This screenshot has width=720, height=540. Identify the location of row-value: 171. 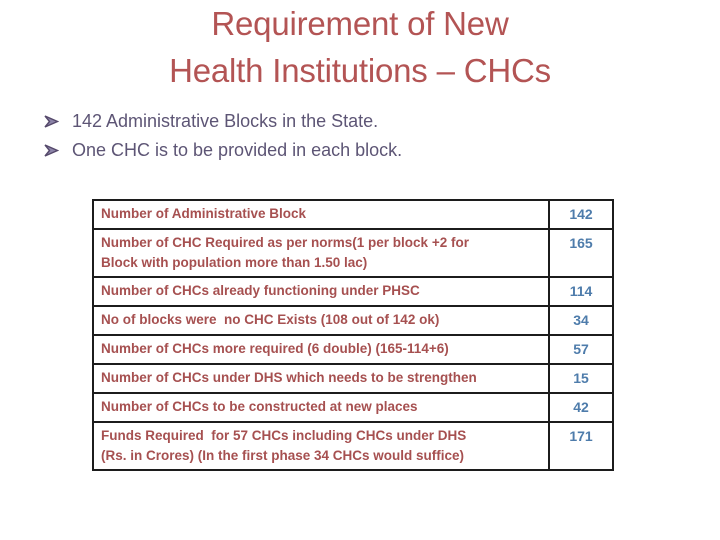
(581, 446).